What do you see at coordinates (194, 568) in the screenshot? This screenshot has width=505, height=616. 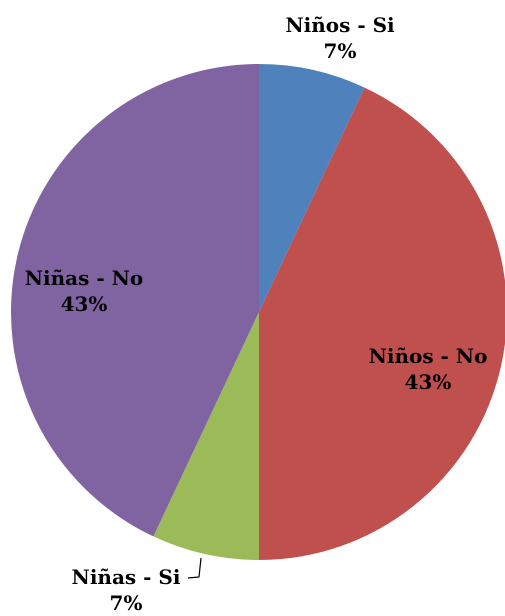 I see `leader-line-ninas-si` at bounding box center [194, 568].